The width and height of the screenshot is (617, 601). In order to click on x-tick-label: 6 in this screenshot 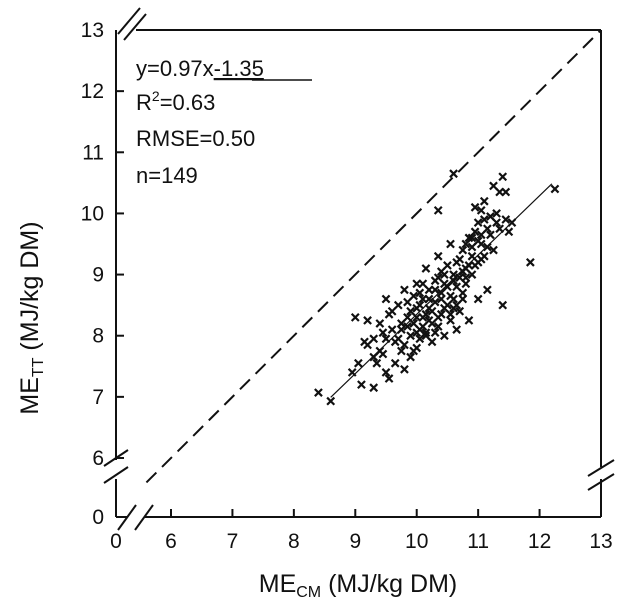, I will do `click(171, 541)`.